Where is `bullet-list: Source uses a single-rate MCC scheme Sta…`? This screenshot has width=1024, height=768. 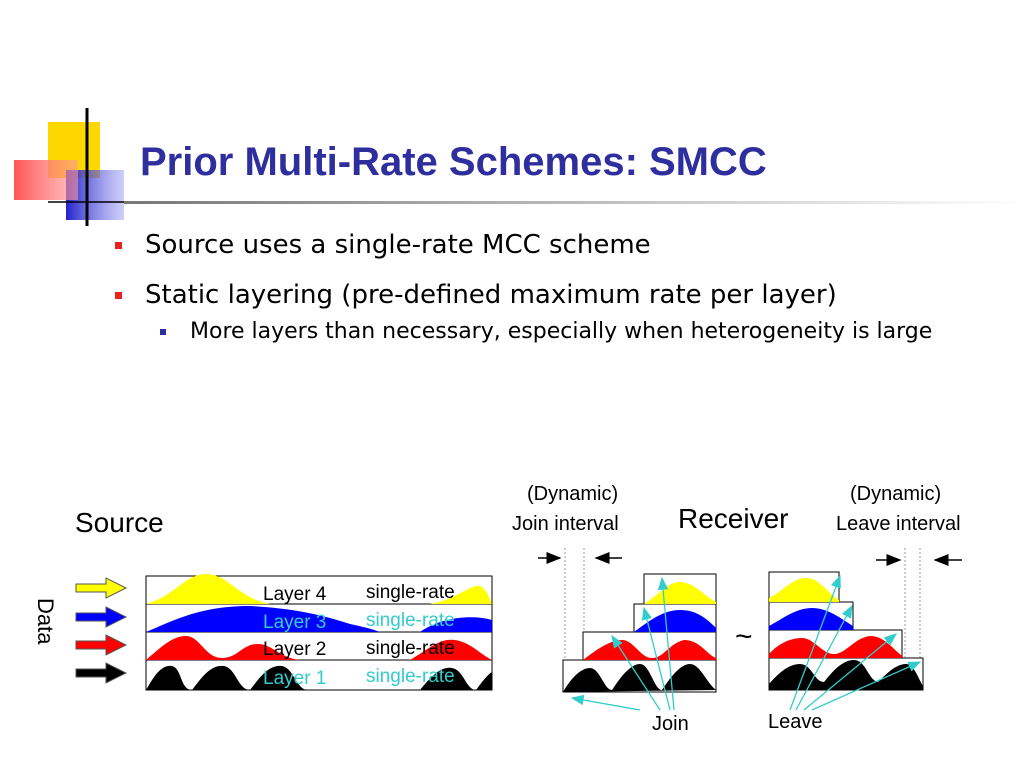 bullet-list: Source uses a single-rate MCC scheme Sta… is located at coordinates (552, 288).